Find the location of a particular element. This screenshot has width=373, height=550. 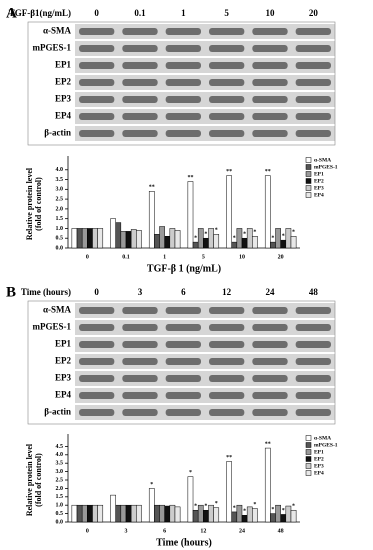

blot-row-label: EP3 is located at coordinates (63, 378).